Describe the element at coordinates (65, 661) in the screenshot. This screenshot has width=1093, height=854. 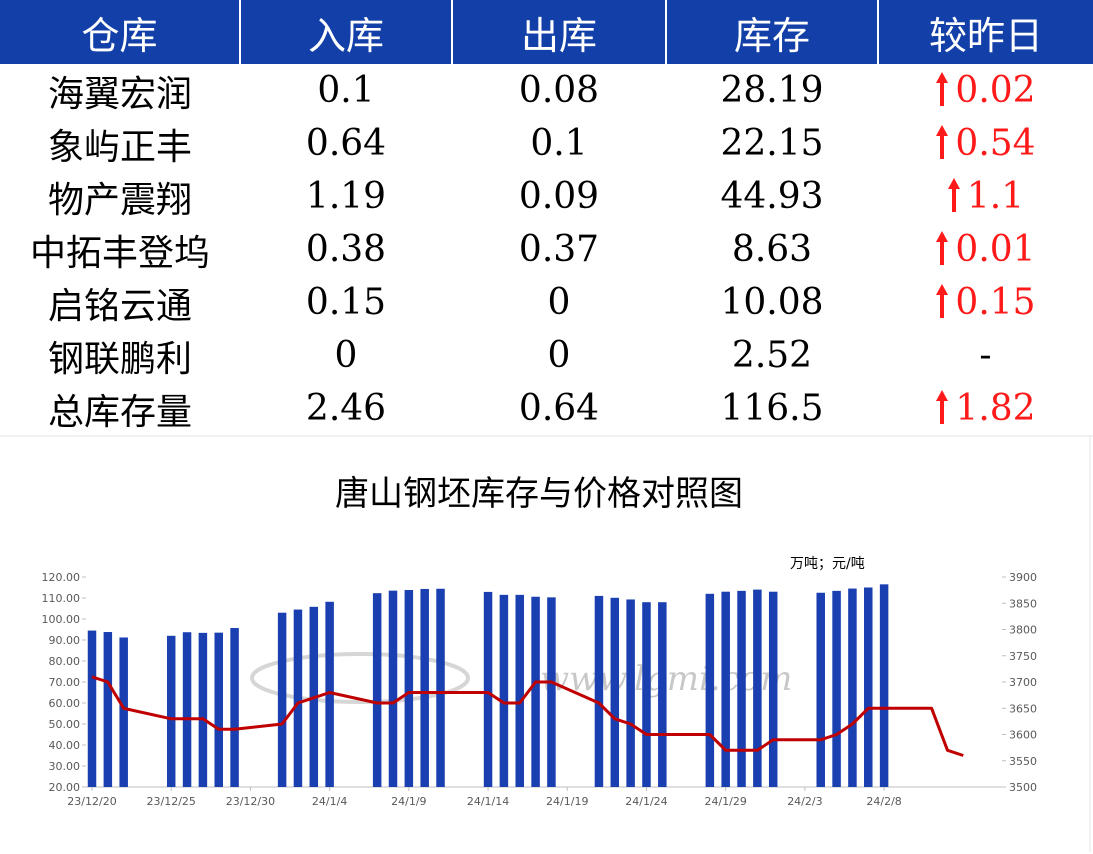
I see `y-left-tick-label: 80.00` at that location.